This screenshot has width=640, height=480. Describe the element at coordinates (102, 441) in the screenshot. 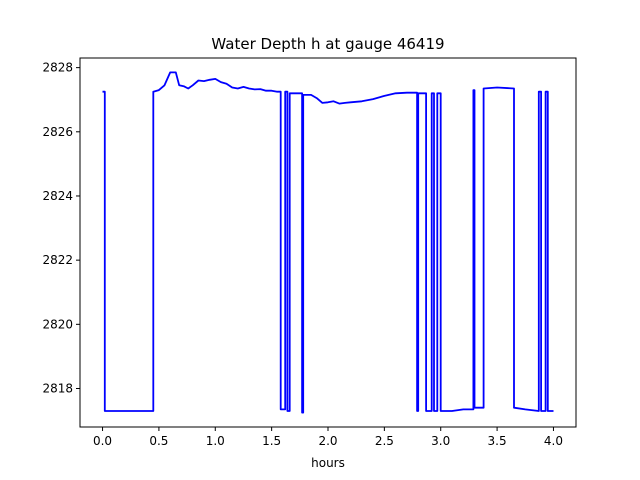

I see `x-tick-label: 0.0` at that location.